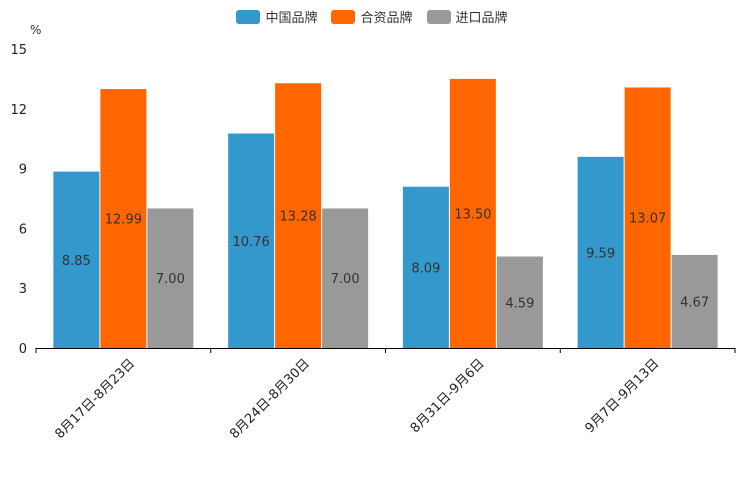 The image size is (744, 496). I want to click on data-label: 8.85, so click(76, 261).